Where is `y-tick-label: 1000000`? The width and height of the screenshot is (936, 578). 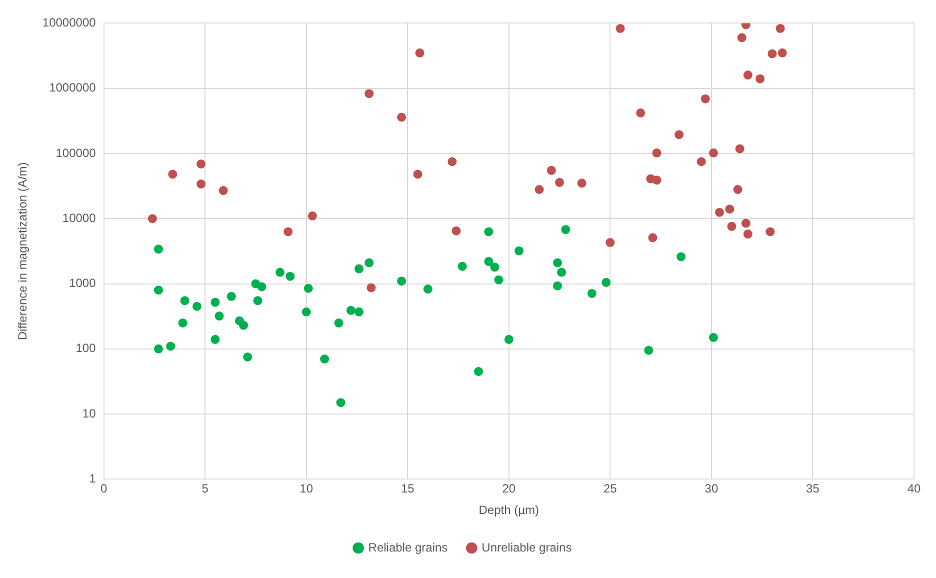 y-tick-label: 1000000 is located at coordinates (72, 87).